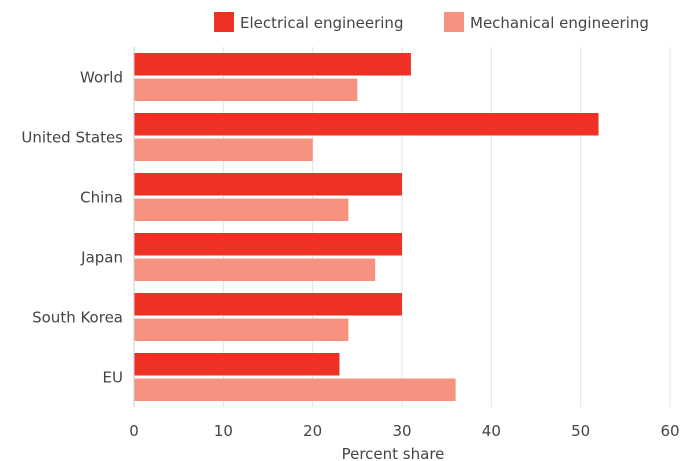  I want to click on x-tick-label: 0, so click(134, 431).